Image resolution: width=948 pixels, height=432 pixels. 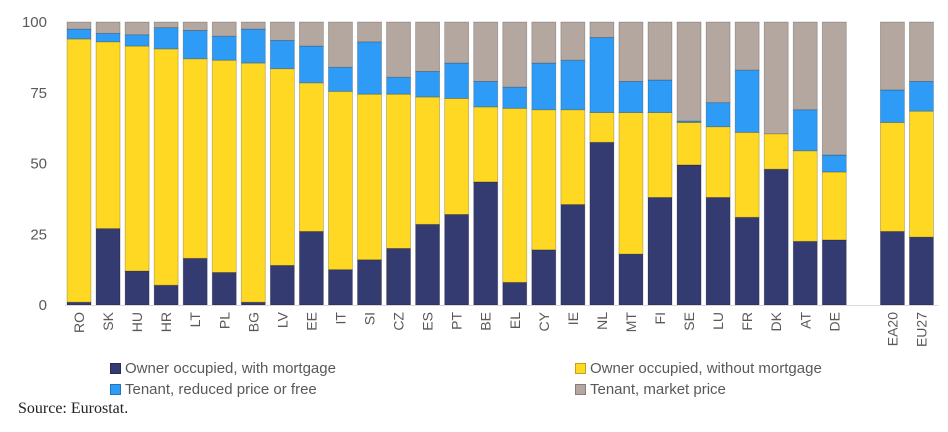 What do you see at coordinates (602, 321) in the screenshot?
I see `x-tick-label: NL` at bounding box center [602, 321].